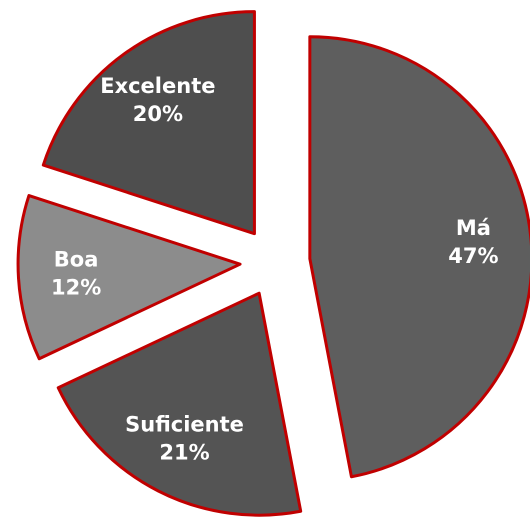  I want to click on slice-label: Má, so click(473, 228).